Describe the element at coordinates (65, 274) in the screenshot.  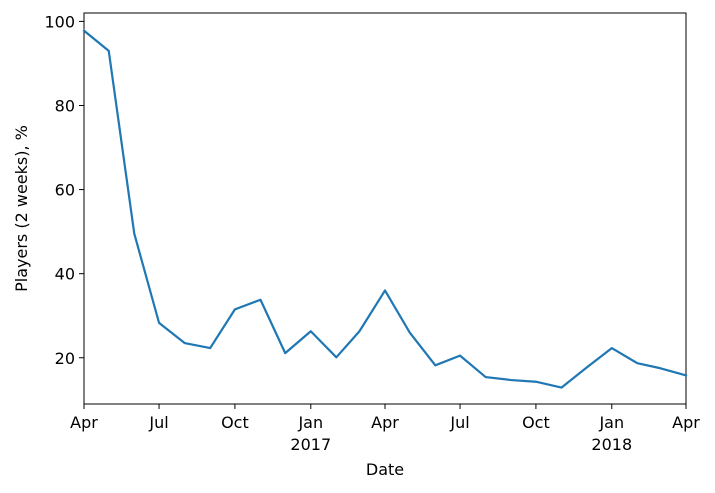
I see `y-tick-label: 40` at that location.